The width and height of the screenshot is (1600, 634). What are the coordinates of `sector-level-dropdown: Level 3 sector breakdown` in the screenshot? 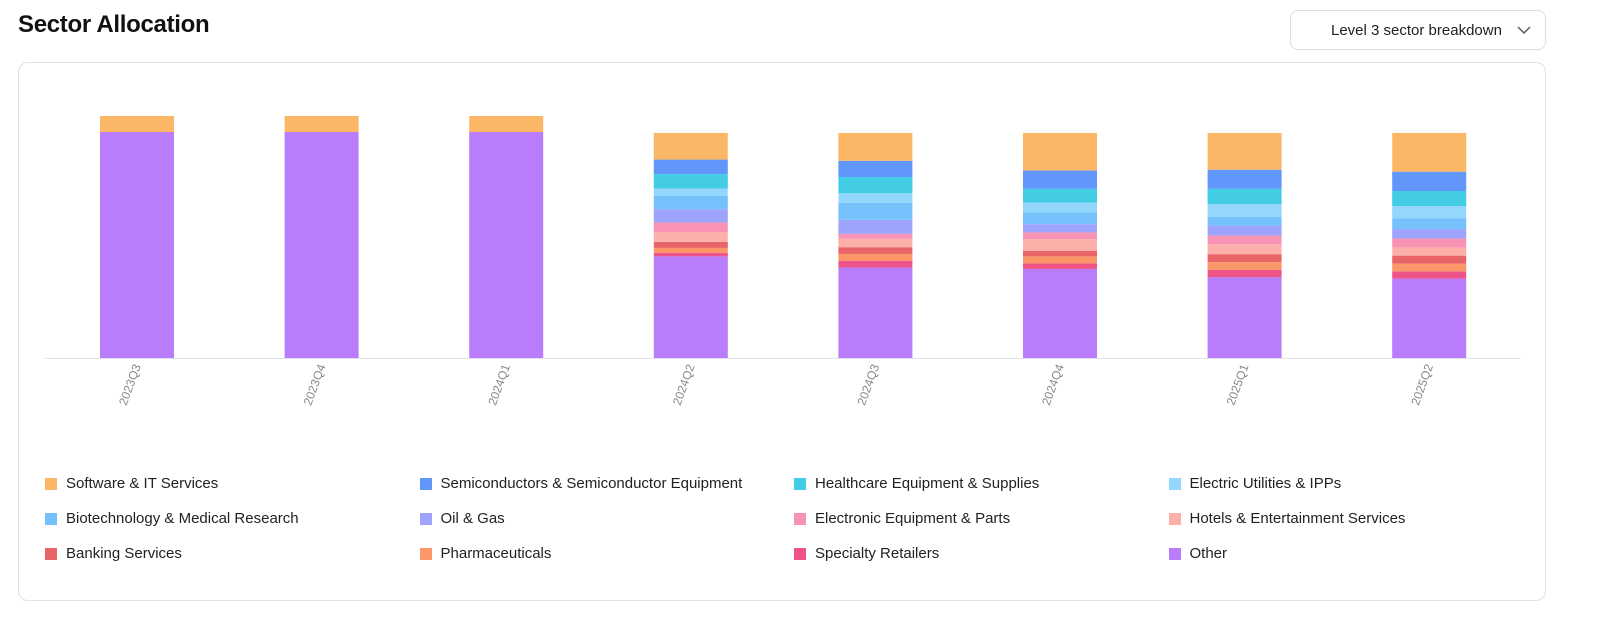 It's located at (1418, 30).